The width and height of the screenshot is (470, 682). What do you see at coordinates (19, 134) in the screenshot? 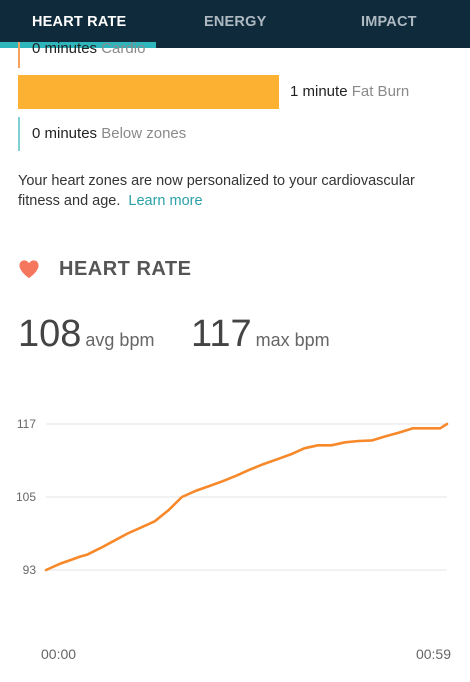
I see `zone-below-marker` at bounding box center [19, 134].